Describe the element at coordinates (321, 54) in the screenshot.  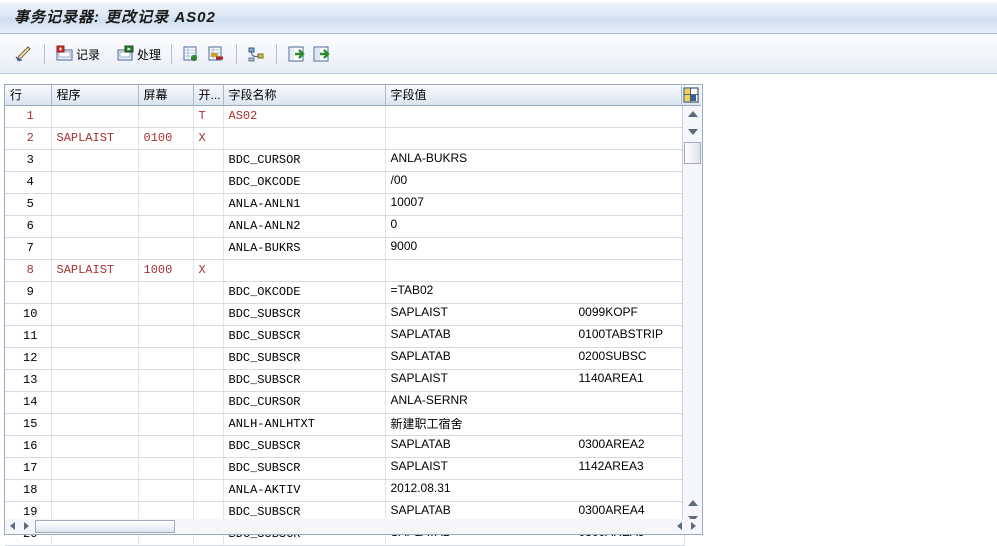
I see `export-button` at that location.